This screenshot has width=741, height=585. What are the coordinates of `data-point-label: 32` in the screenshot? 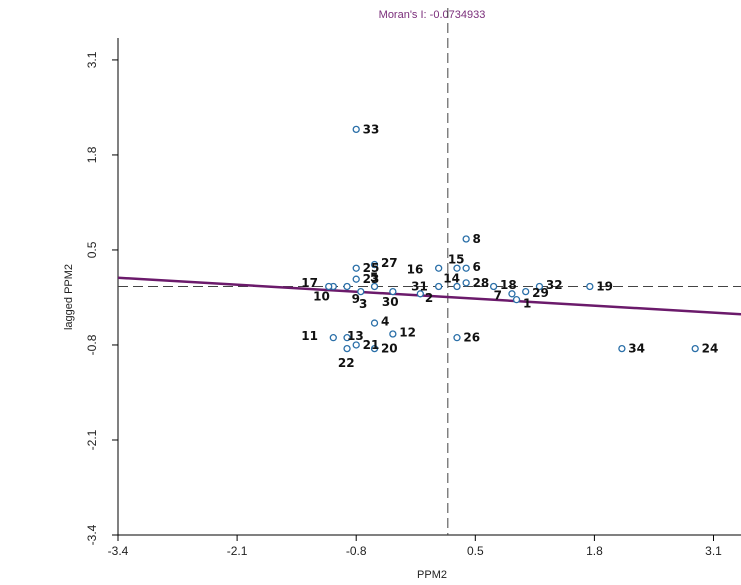 It's located at (554, 285).